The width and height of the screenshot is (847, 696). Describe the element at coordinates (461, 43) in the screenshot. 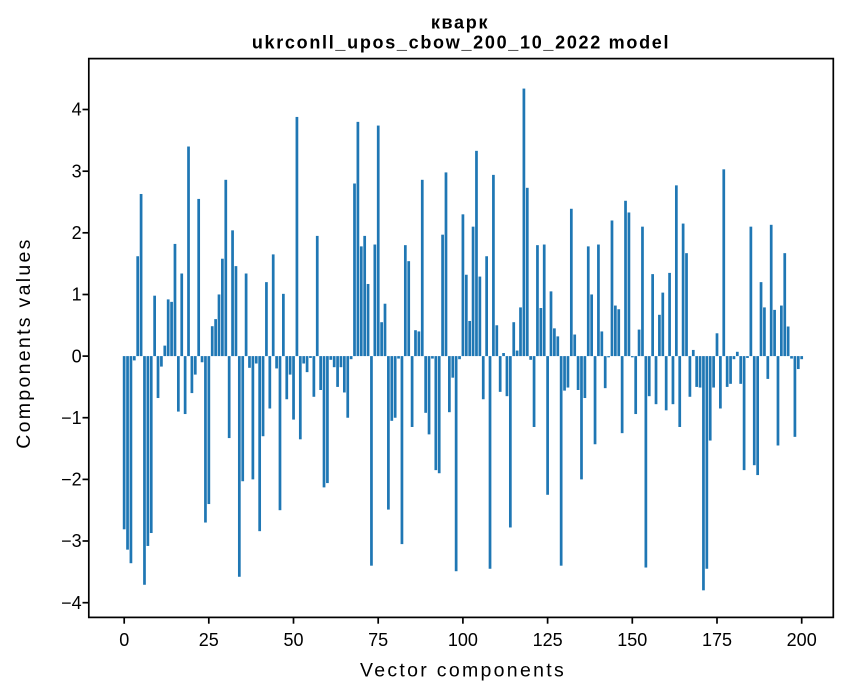

I see `svg-text:ukrconll_upos_cbow_200_10_2022: ukrconll_upos_cbow_200_10_2022 model` at that location.